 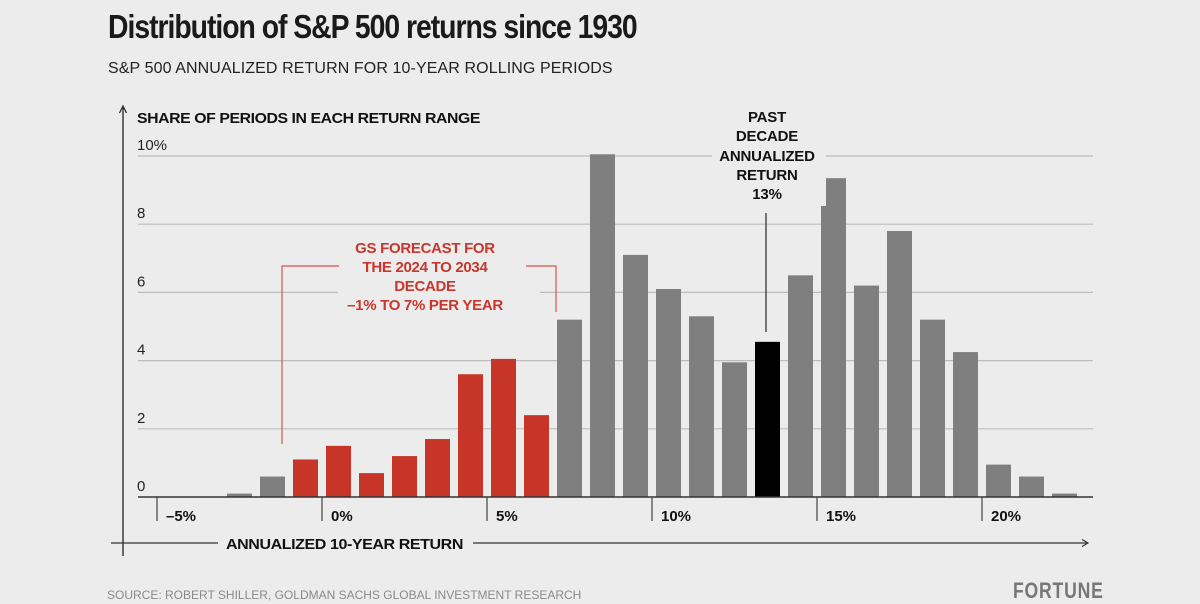 What do you see at coordinates (507, 516) in the screenshot?
I see `x-tick-label: 5%` at bounding box center [507, 516].